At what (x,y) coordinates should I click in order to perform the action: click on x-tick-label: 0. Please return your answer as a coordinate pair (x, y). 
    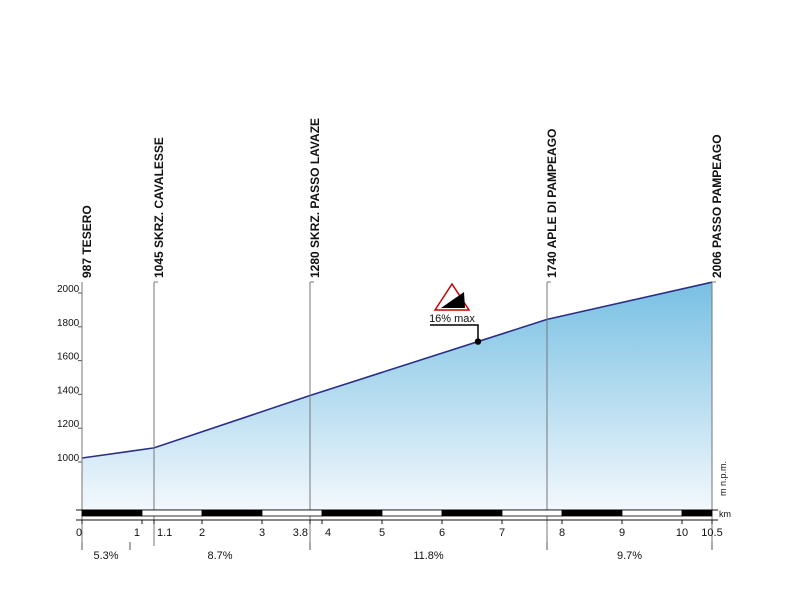
    Looking at the image, I should click on (79, 533).